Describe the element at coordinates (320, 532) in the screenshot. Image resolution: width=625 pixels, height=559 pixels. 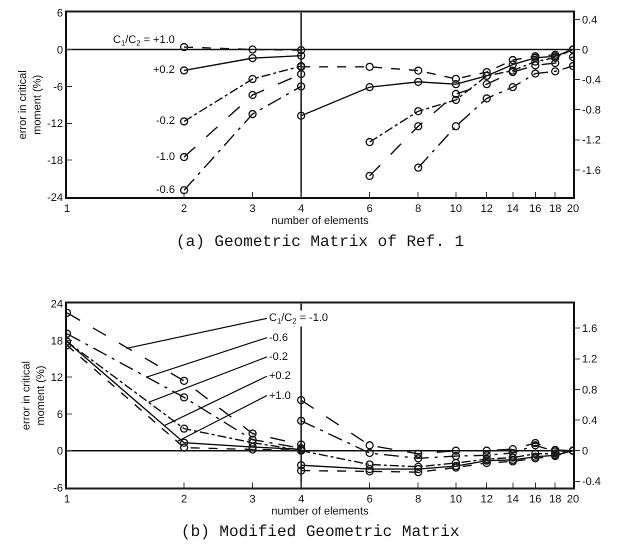
I see `text: (b) Modified Geometric Matrix` at that location.